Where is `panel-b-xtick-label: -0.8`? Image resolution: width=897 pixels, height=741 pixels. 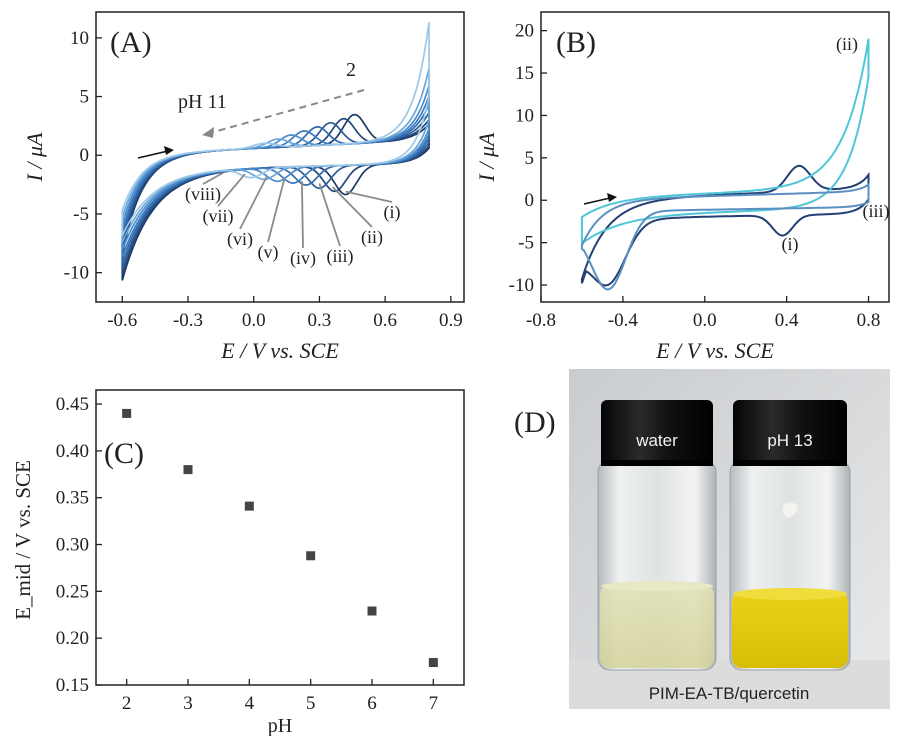 panel-b-xtick-label: -0.8 is located at coordinates (541, 320).